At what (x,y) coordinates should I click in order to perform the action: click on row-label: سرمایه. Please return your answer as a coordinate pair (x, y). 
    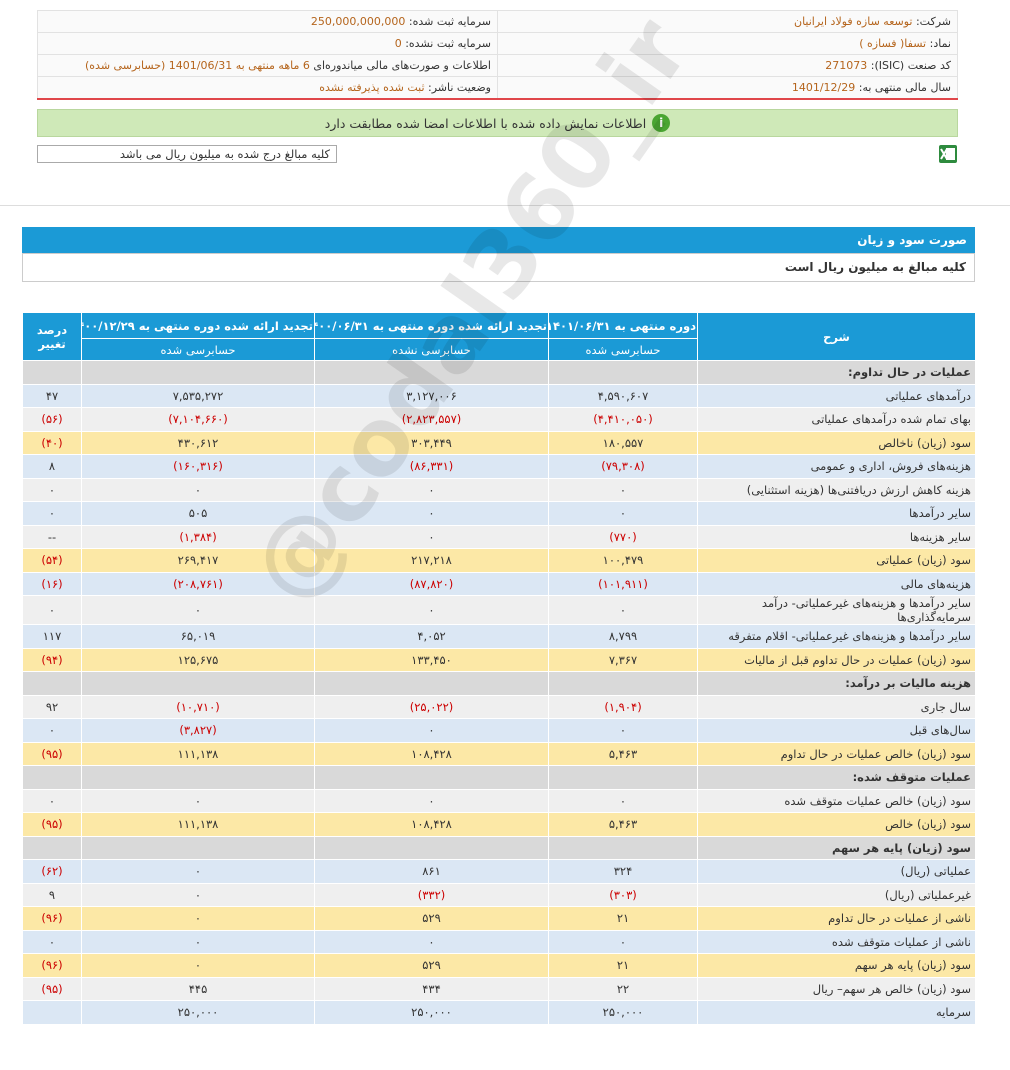
    Looking at the image, I should click on (836, 1012).